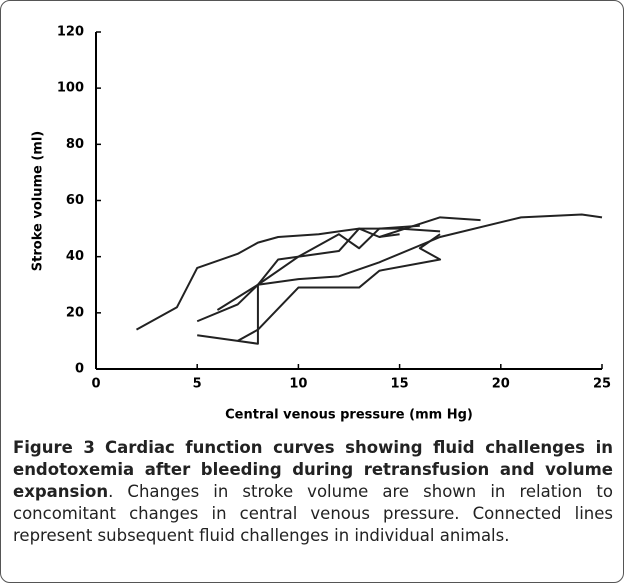 This screenshot has height=583, width=624. I want to click on caption-label: Figure 3, so click(54, 447).